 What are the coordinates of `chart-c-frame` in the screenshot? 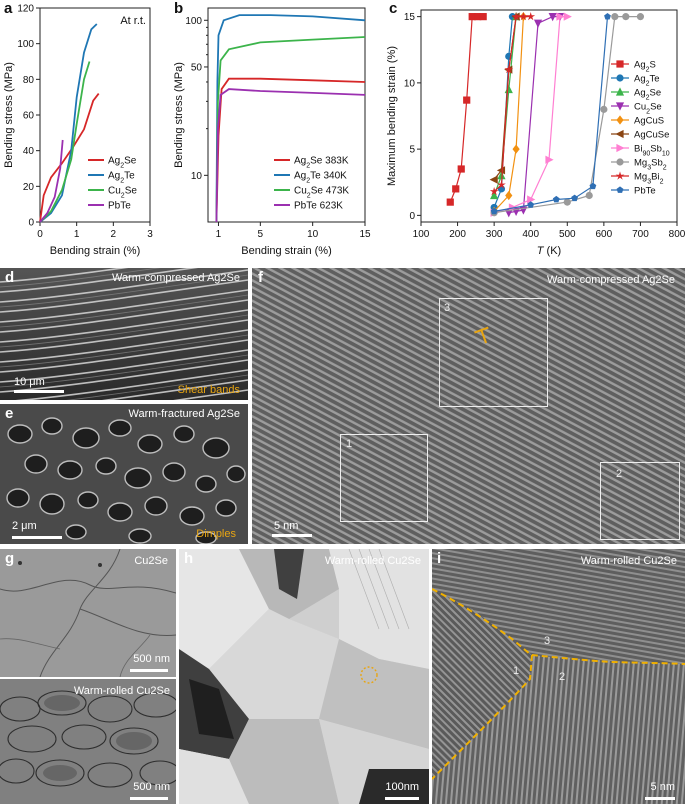 It's located at (549, 116).